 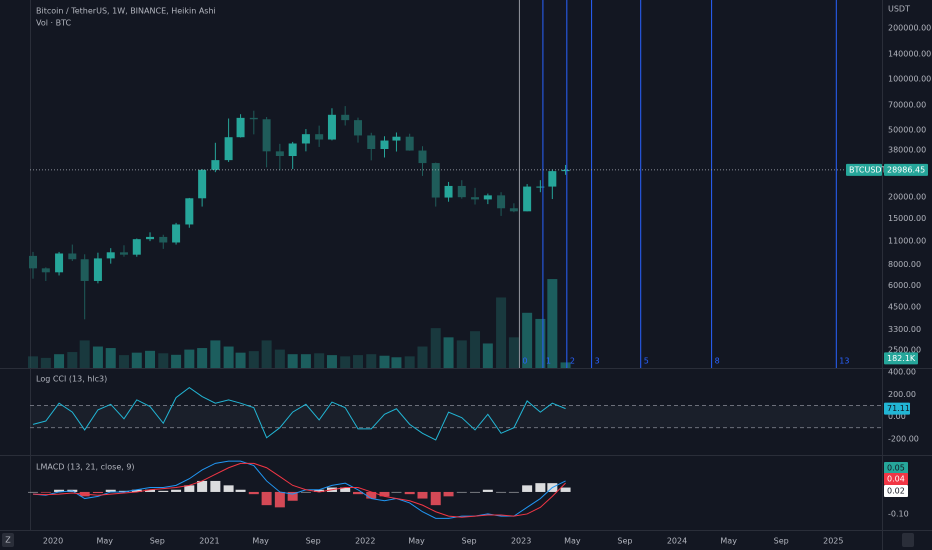 I want to click on toolbar-button, so click(x=8, y=540).